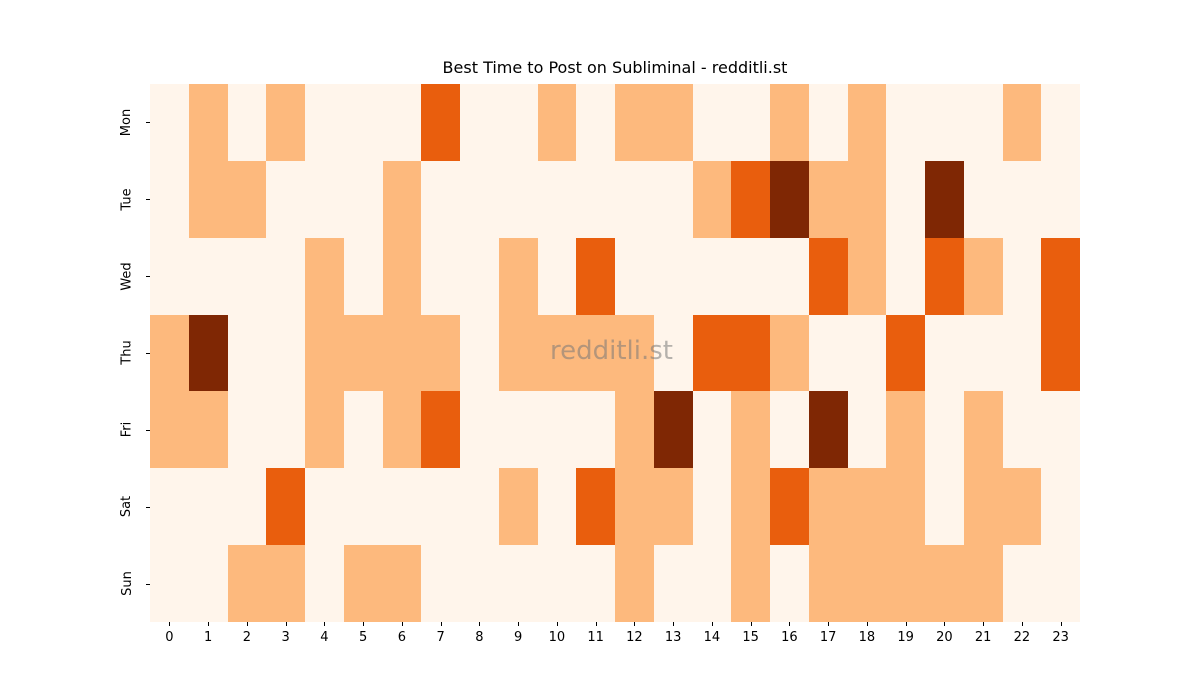 The height and width of the screenshot is (700, 1200). I want to click on y-tick-label: Sun, so click(127, 583).